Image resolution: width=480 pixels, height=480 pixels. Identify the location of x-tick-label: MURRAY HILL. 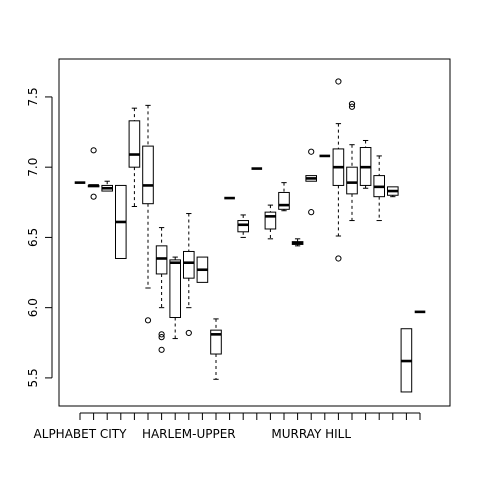
(311, 434).